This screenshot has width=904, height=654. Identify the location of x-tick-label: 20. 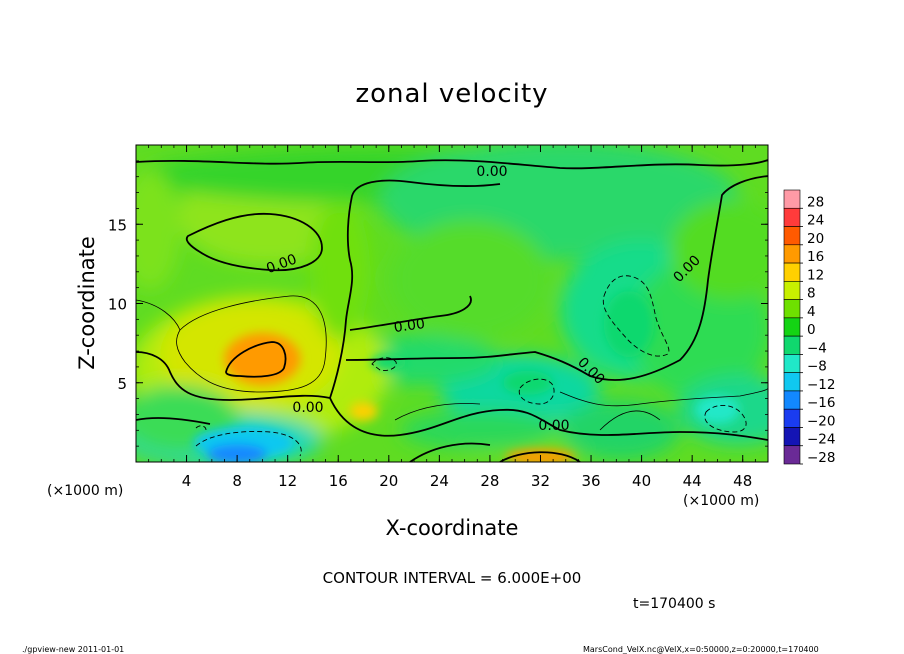
(388, 481).